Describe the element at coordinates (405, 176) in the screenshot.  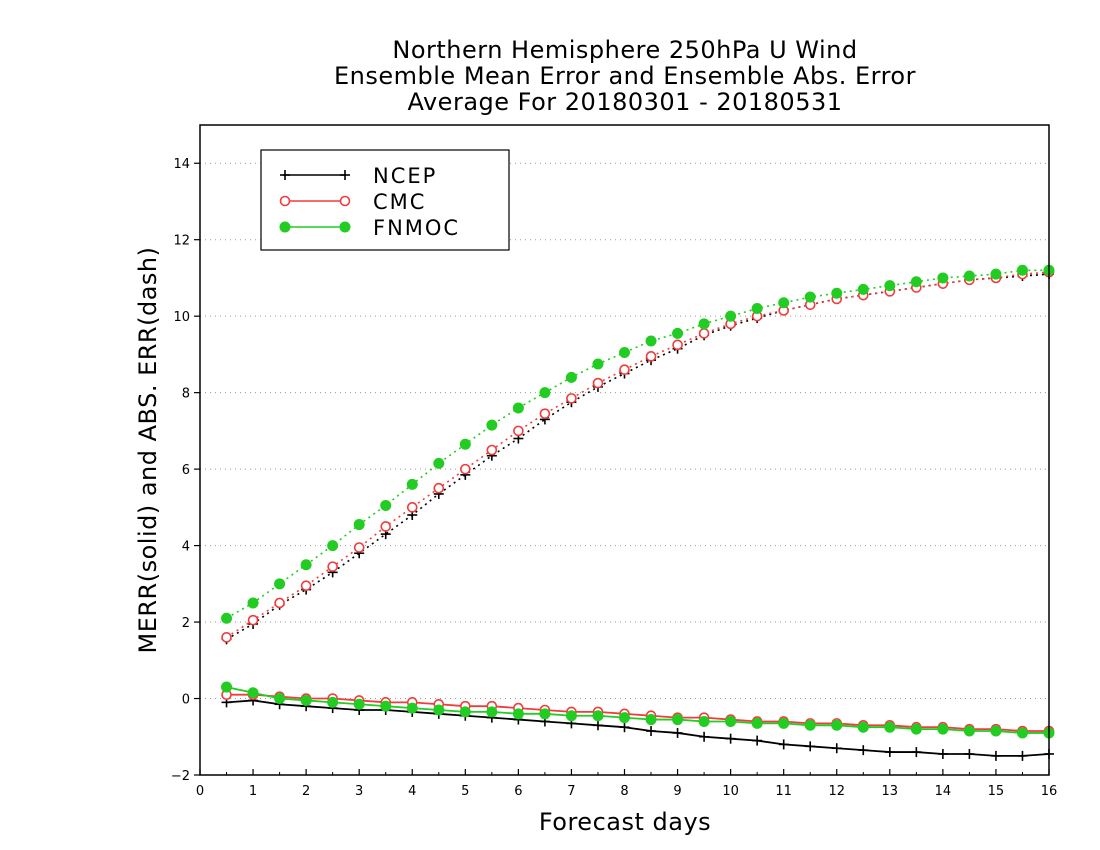
I see `legend-label: NCEP` at that location.